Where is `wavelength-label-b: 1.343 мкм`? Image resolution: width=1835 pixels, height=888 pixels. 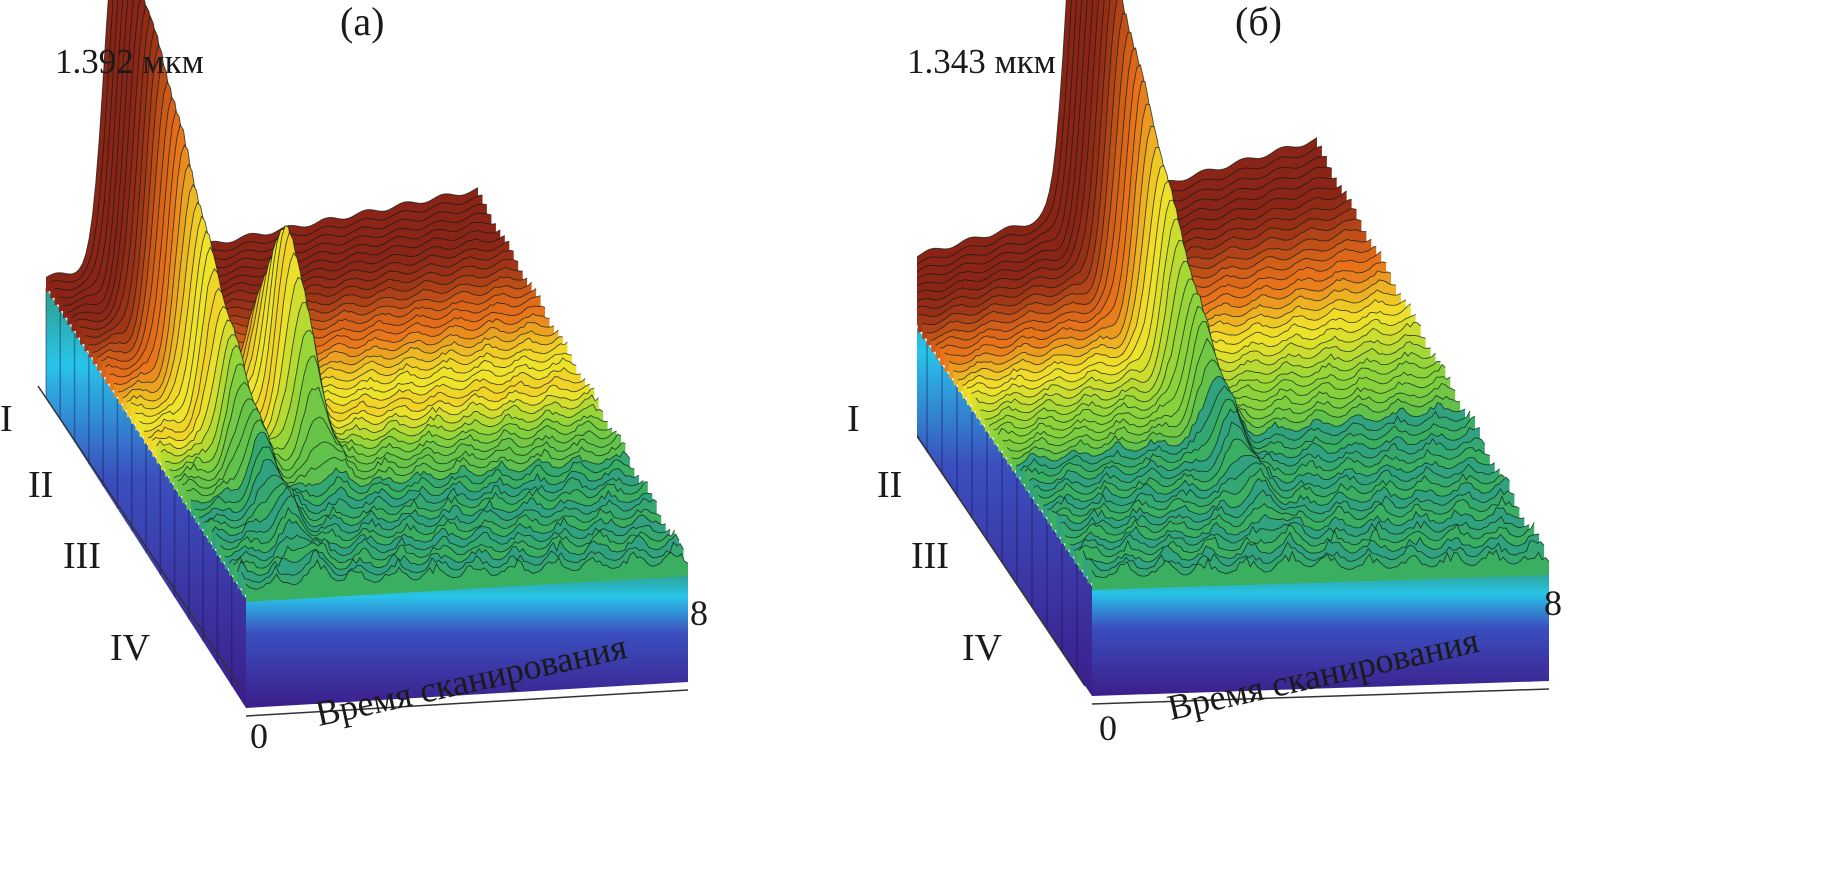
wavelength-label-b: 1.343 мкм is located at coordinates (981, 61).